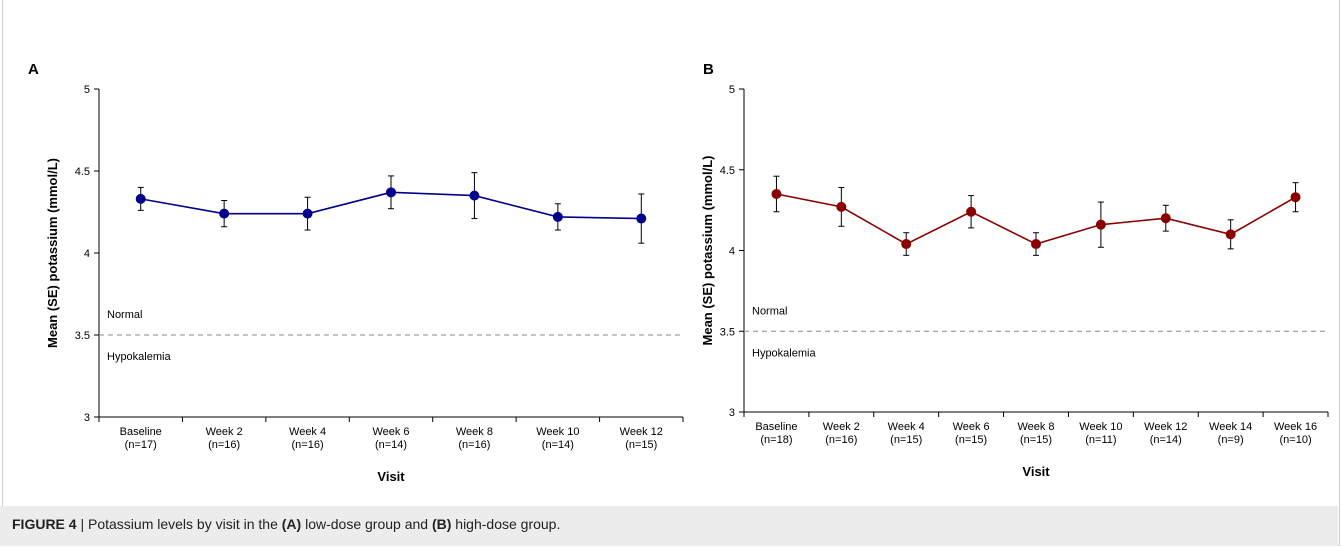 Image resolution: width=1342 pixels, height=548 pixels. What do you see at coordinates (366, 524) in the screenshot?
I see `caption-text-2: low-dose group and` at bounding box center [366, 524].